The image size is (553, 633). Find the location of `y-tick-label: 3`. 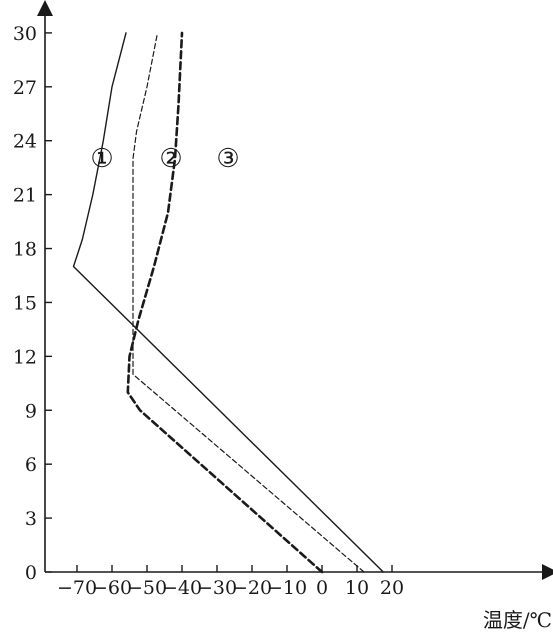

y-tick-label: 3 is located at coordinates (31, 519).